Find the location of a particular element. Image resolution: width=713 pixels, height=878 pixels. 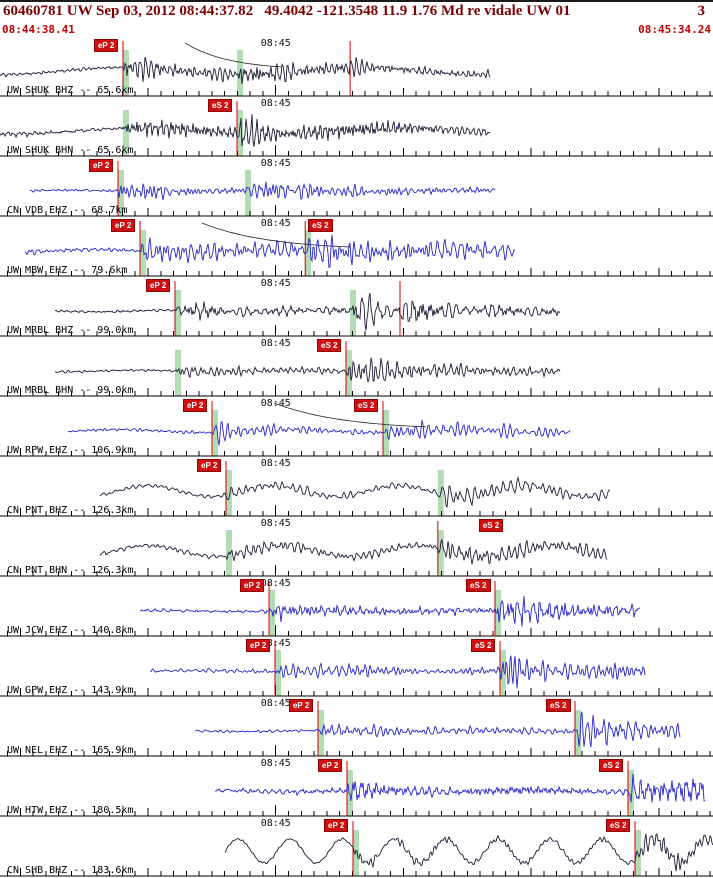

window-end-time: 08:45:34.24 is located at coordinates (674, 29).